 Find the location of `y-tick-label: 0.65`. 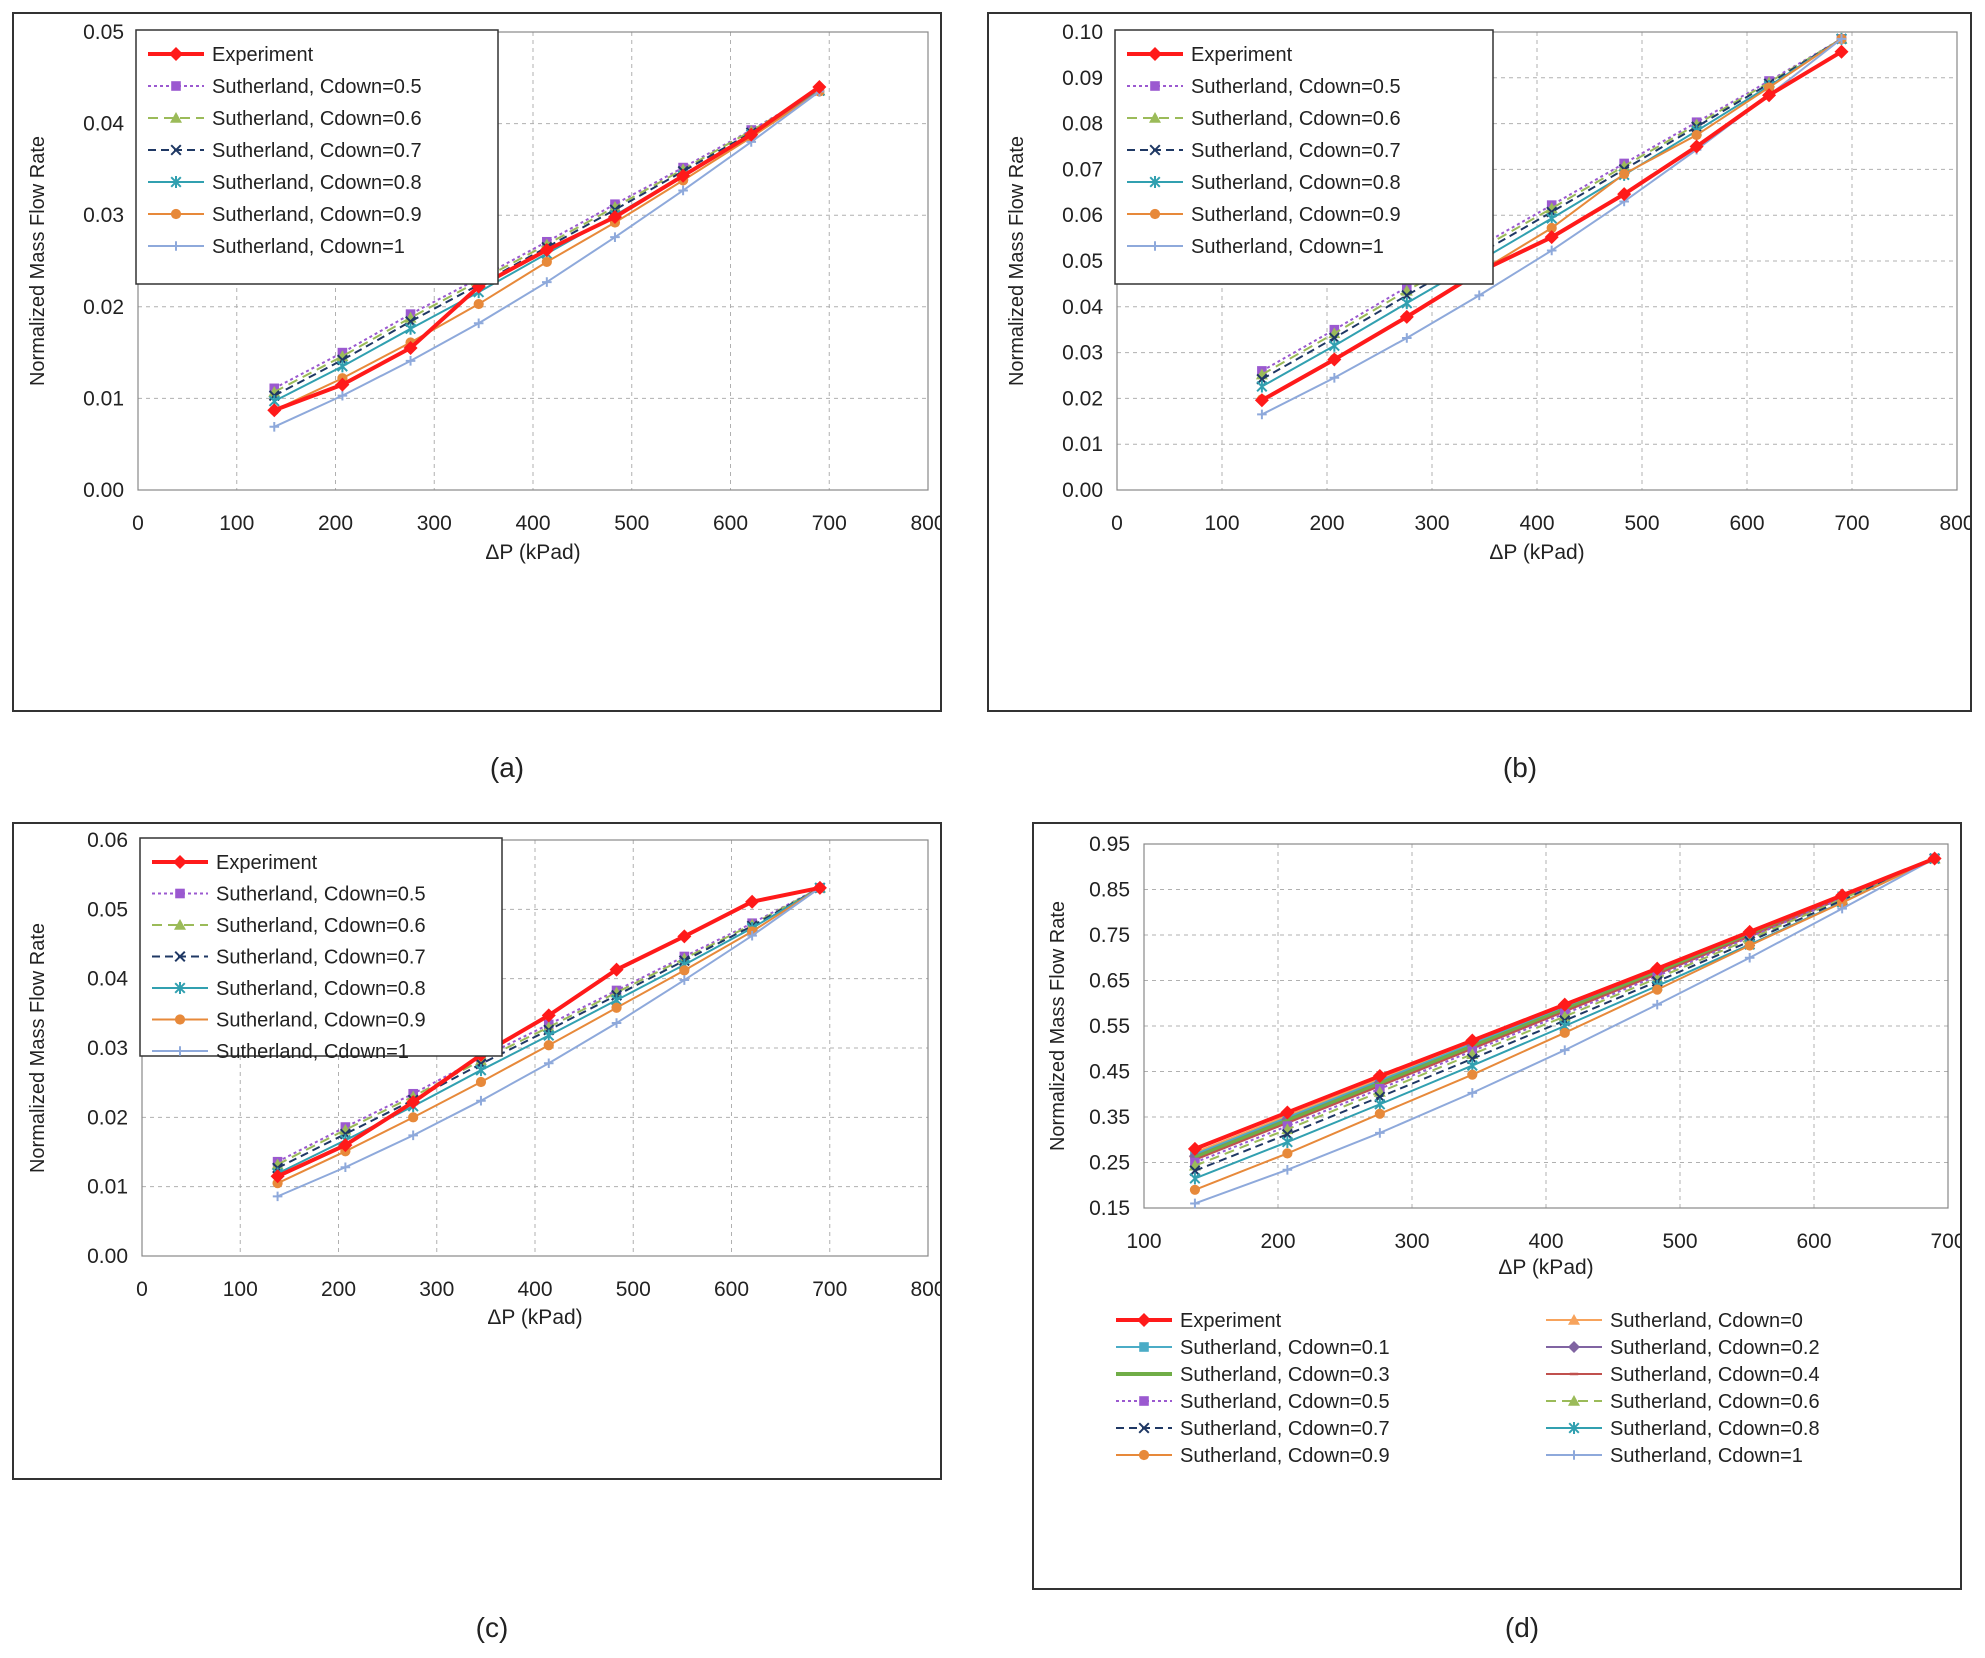

y-tick-label: 0.65 is located at coordinates (1109, 981).